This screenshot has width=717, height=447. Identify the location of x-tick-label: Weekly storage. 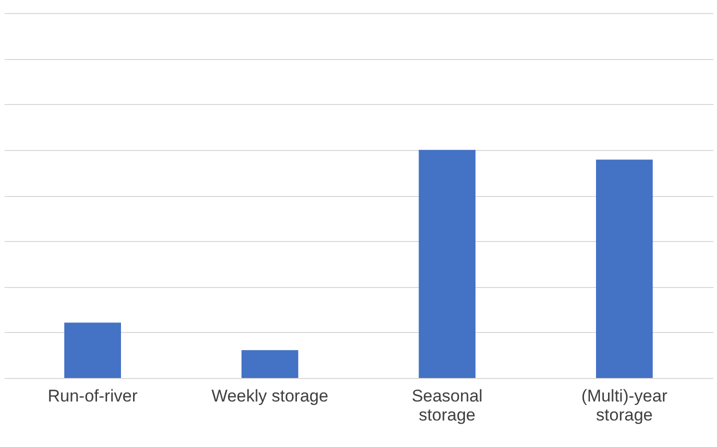
(269, 396).